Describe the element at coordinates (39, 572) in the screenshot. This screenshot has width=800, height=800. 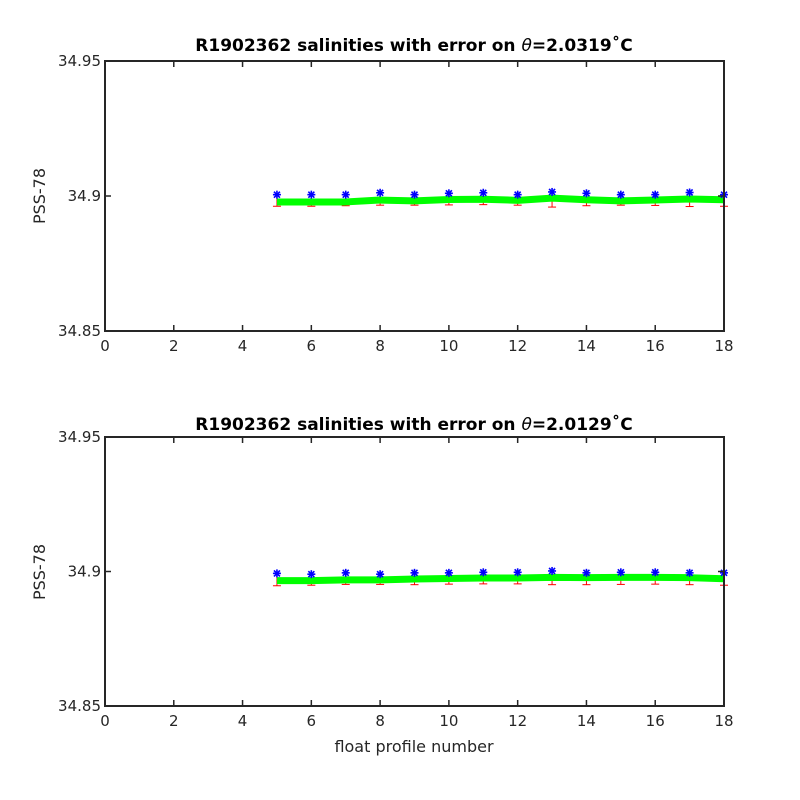
I see `bottom-panel-y-axis-label: PSS-78` at that location.